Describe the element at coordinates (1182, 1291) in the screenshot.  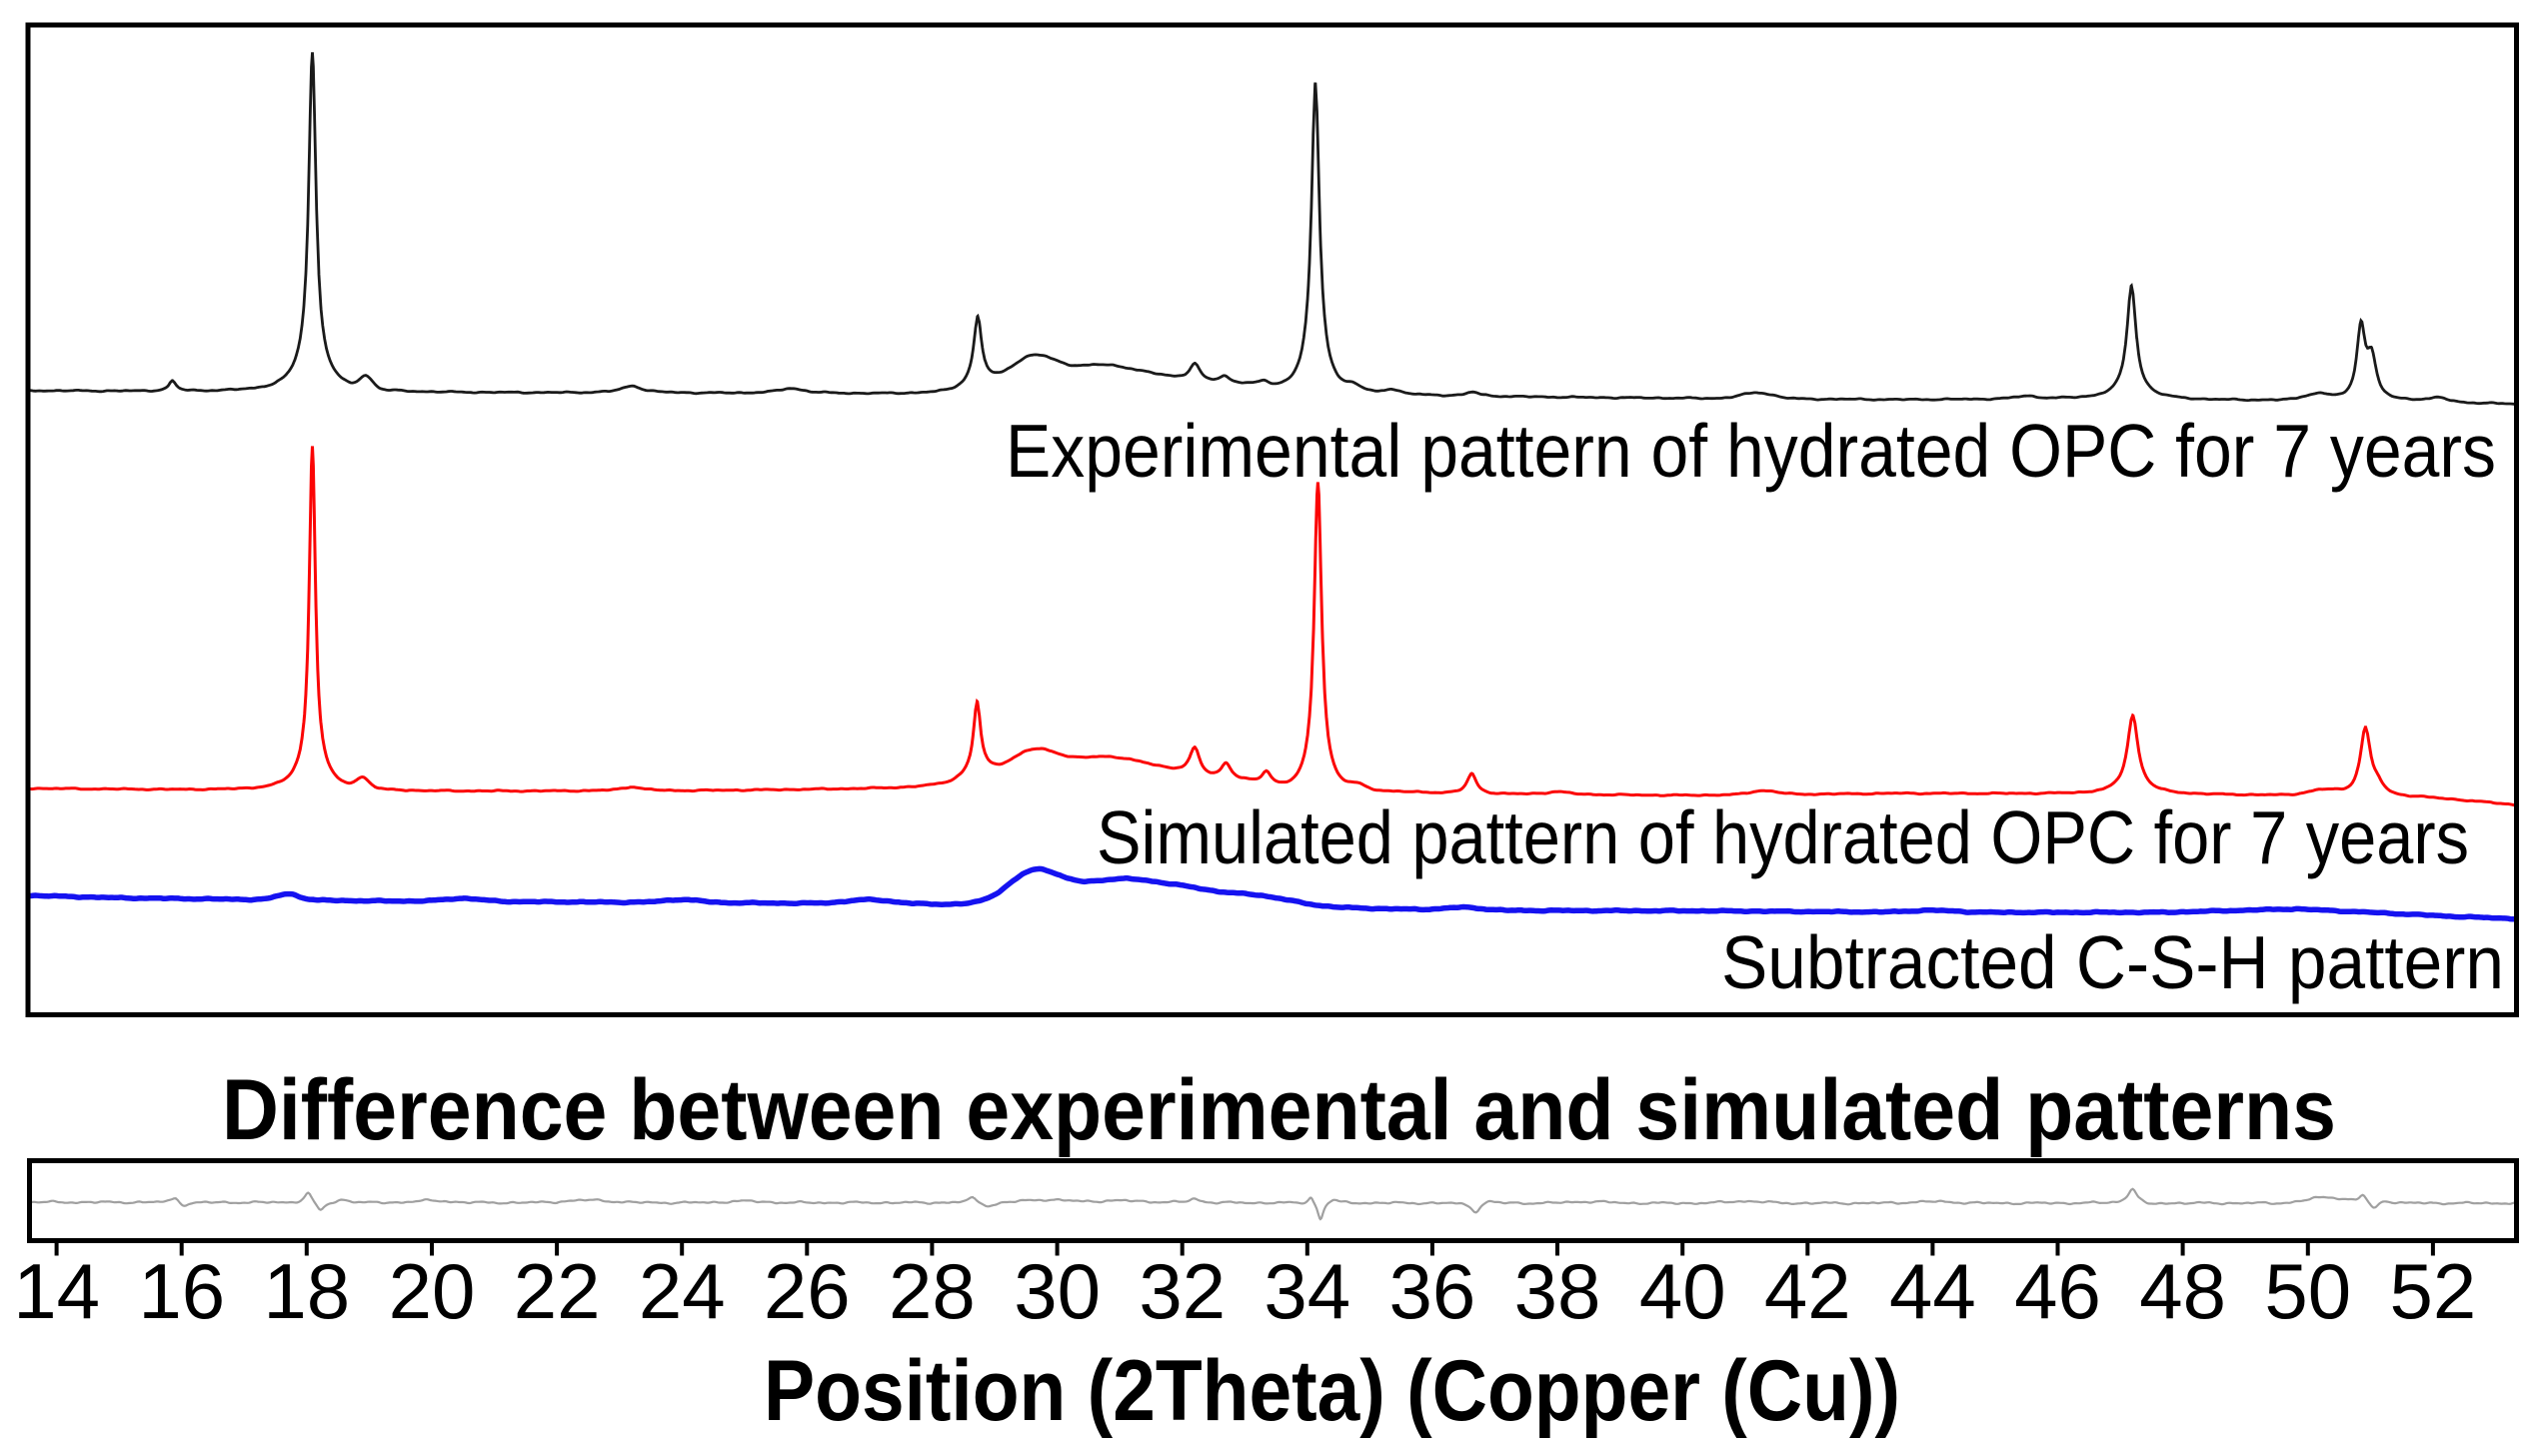
I see `svg-text: 32` at that location.